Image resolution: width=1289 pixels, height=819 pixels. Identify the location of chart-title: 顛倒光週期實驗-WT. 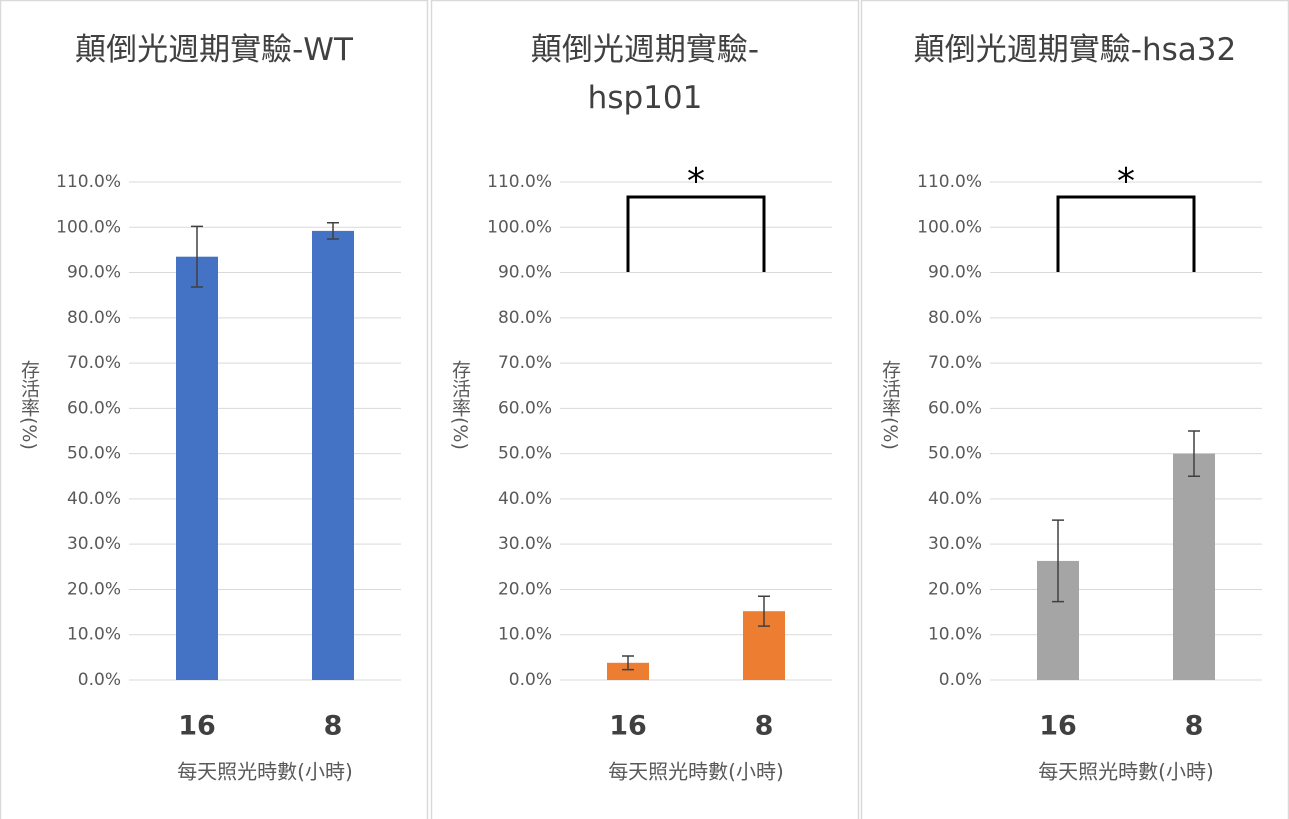
(214, 50).